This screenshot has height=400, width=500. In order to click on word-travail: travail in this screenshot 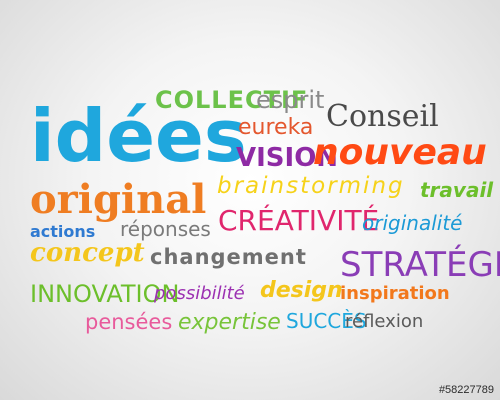, I will do `click(457, 190)`.